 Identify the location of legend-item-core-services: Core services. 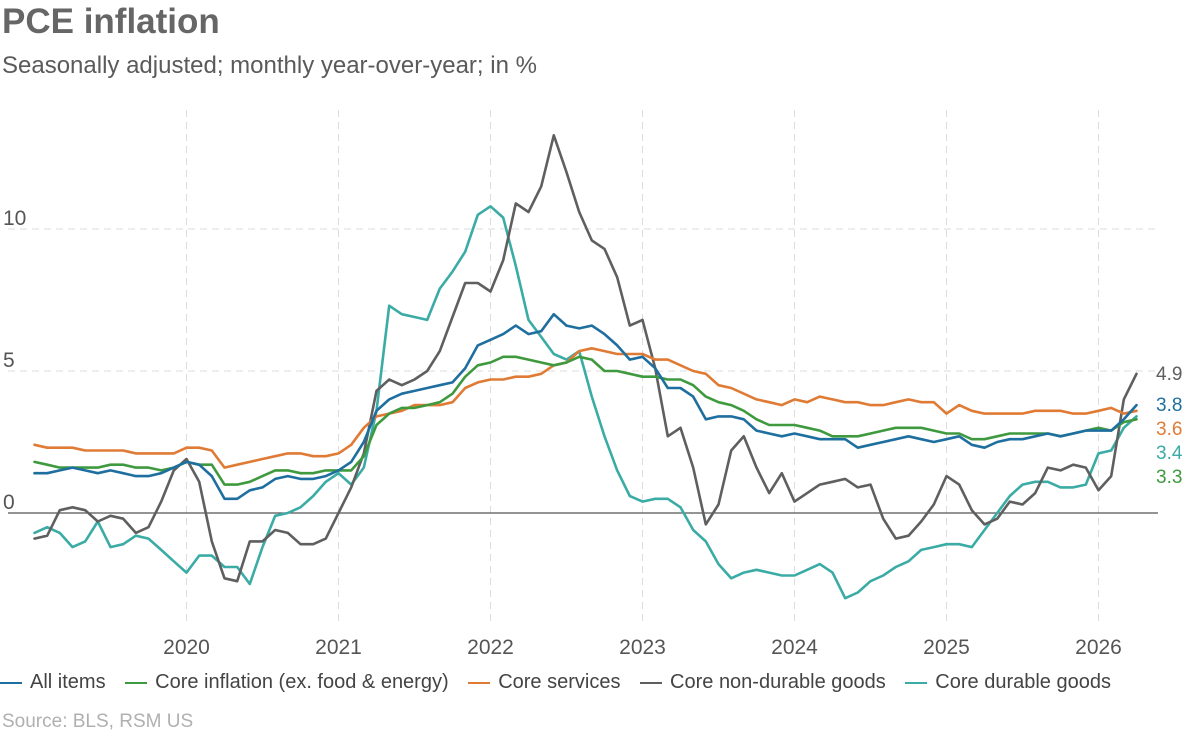
(544, 682).